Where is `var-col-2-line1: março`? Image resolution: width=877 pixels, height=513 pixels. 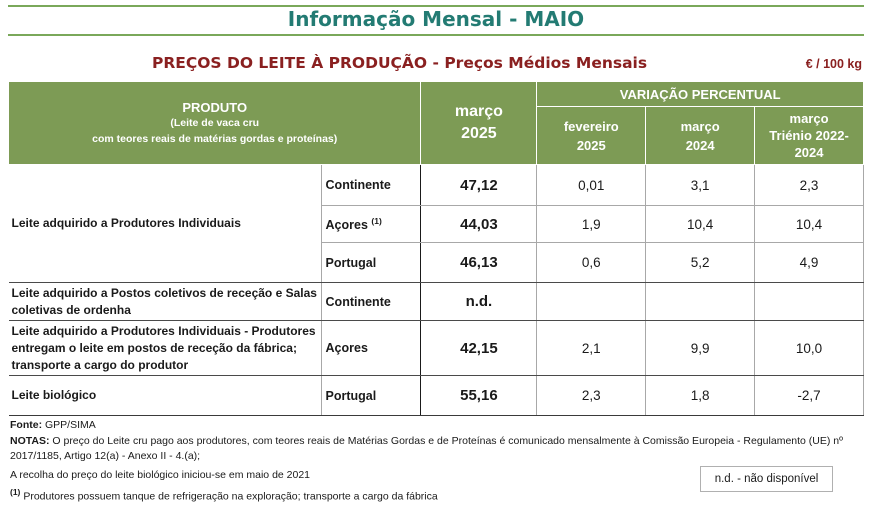
var-col-2-line1: março is located at coordinates (700, 126).